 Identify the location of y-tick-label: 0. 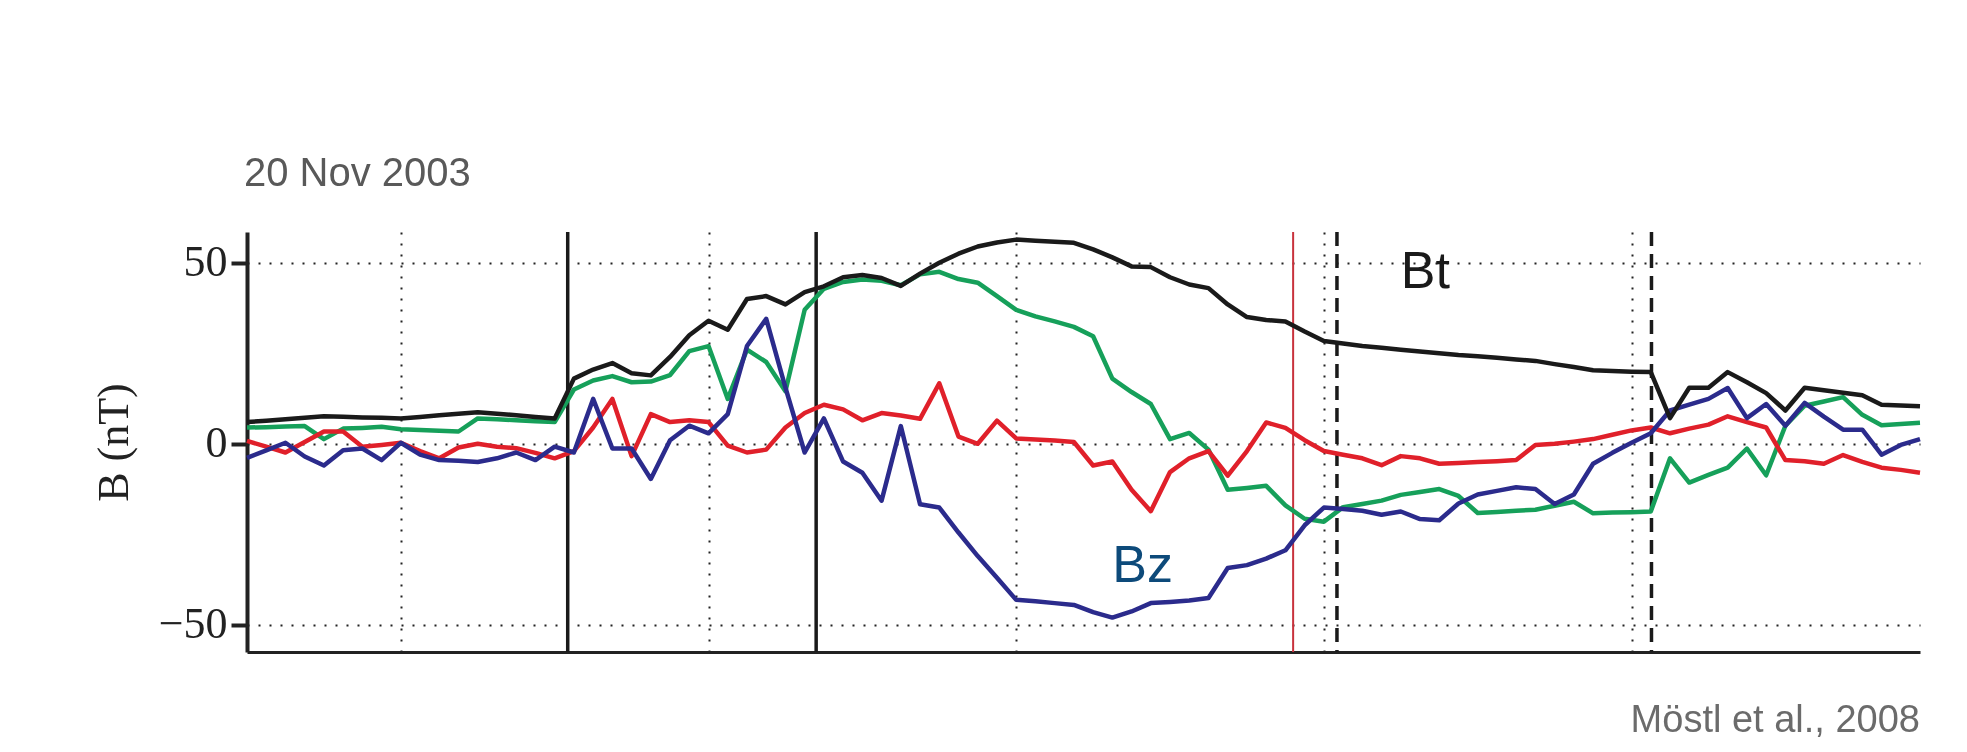
(216, 443).